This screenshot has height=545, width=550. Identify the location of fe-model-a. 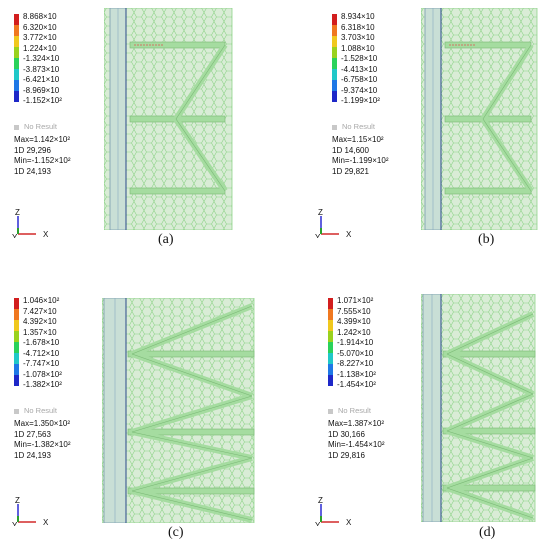
(168, 119).